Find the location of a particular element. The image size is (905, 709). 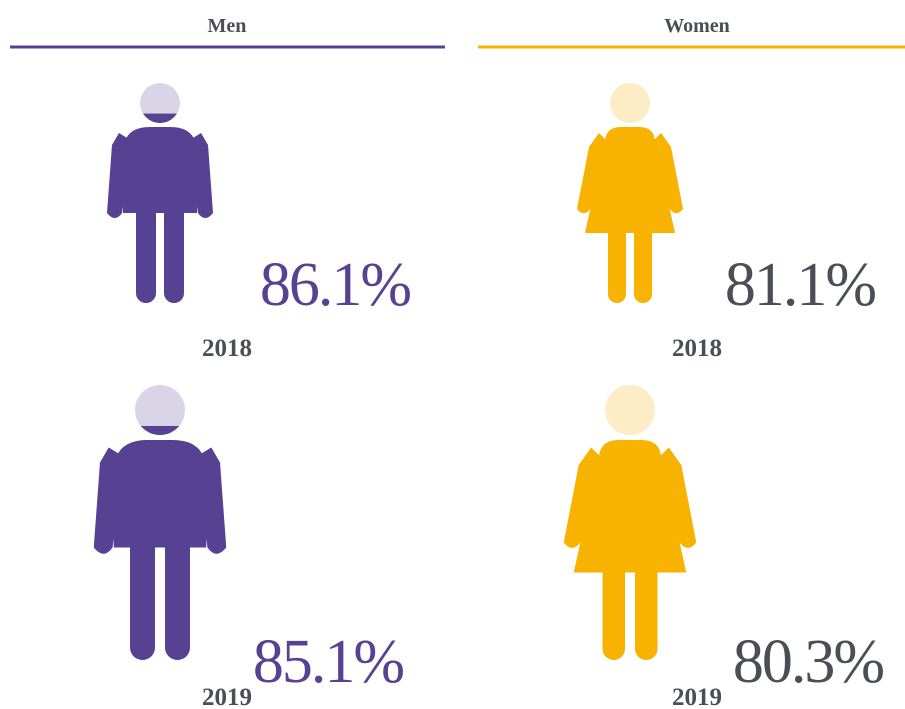

column-header: Women is located at coordinates (697, 26).